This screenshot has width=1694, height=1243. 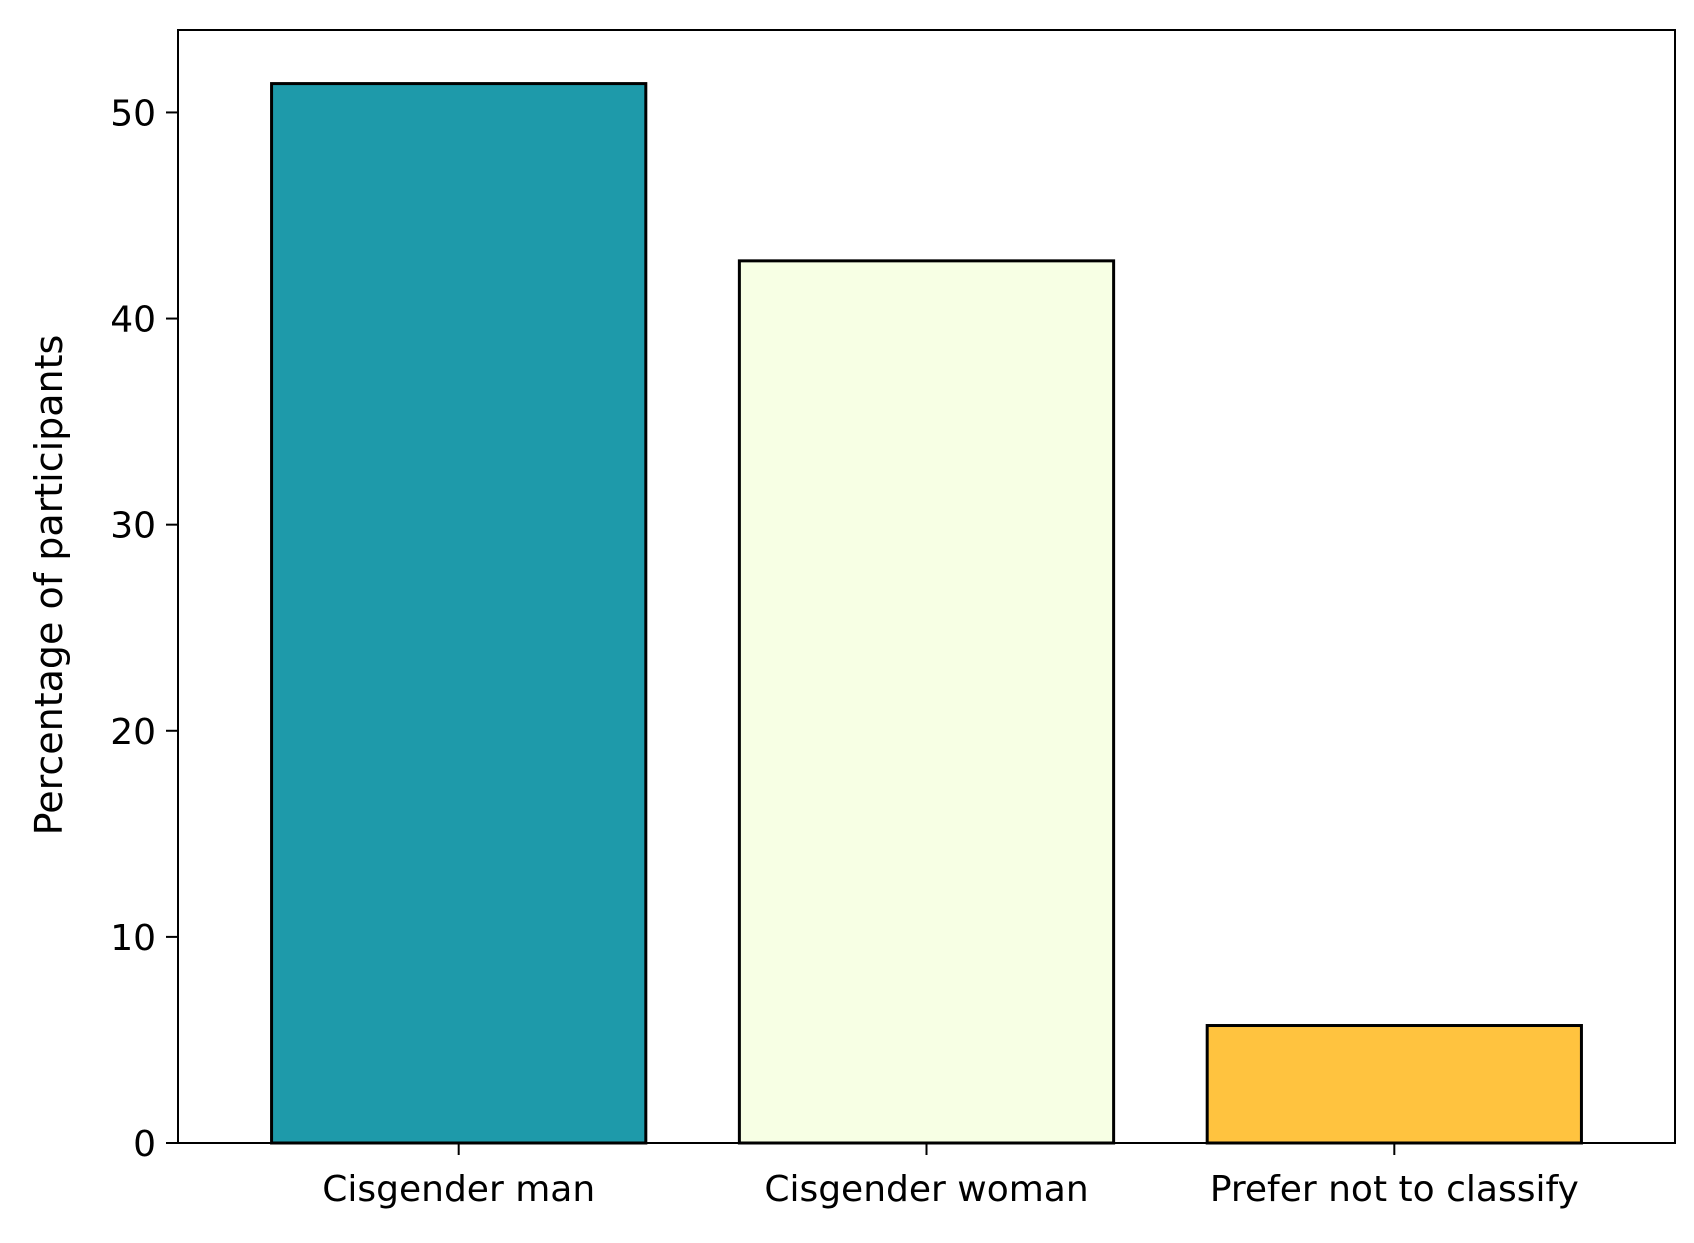 I want to click on y-tick-label: 50, so click(x=133, y=113).